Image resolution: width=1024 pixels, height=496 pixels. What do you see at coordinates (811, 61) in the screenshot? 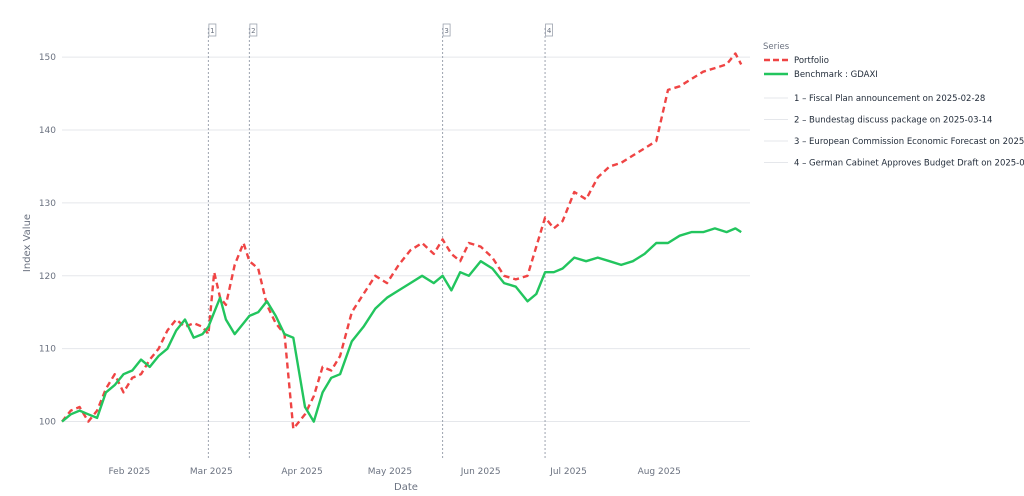
I see `legend-item-0: Portfolio` at bounding box center [811, 61].